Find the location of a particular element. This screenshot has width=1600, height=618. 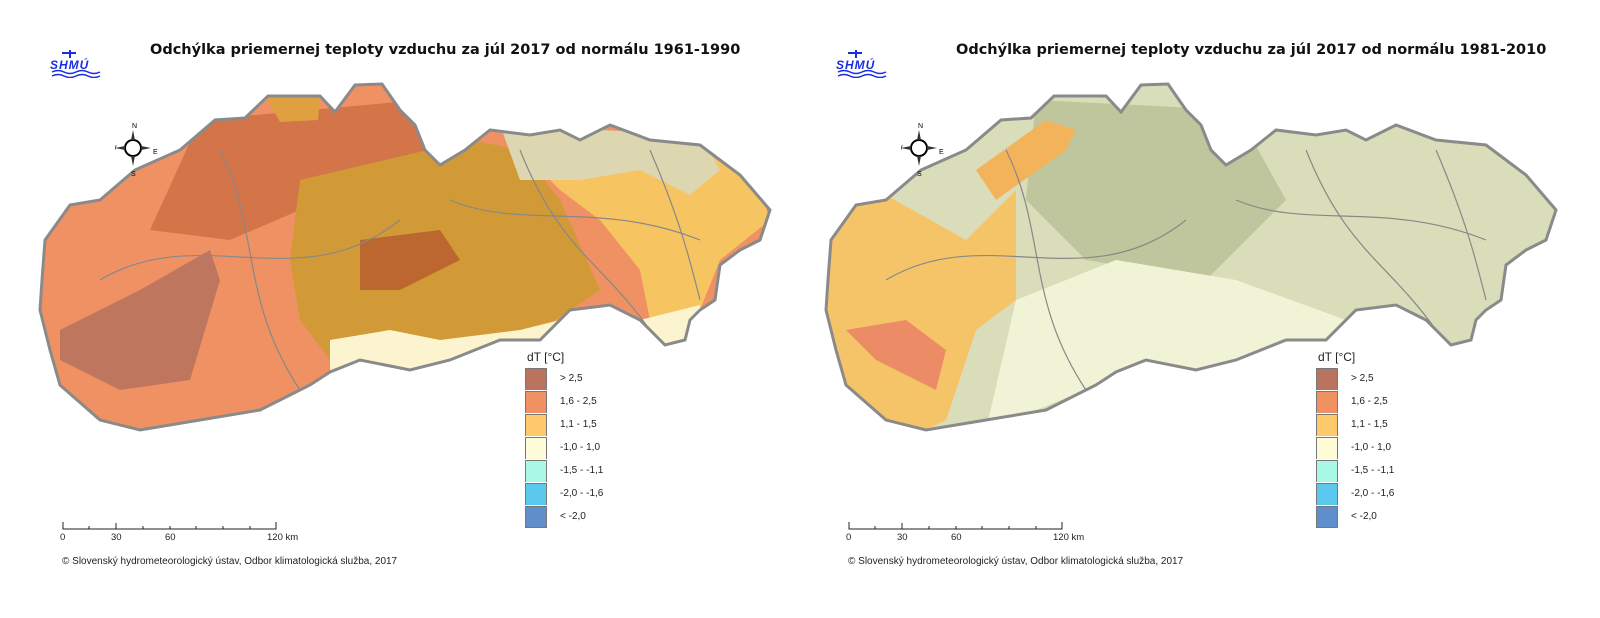

zone-warm-center is located at coordinates (410, 260).